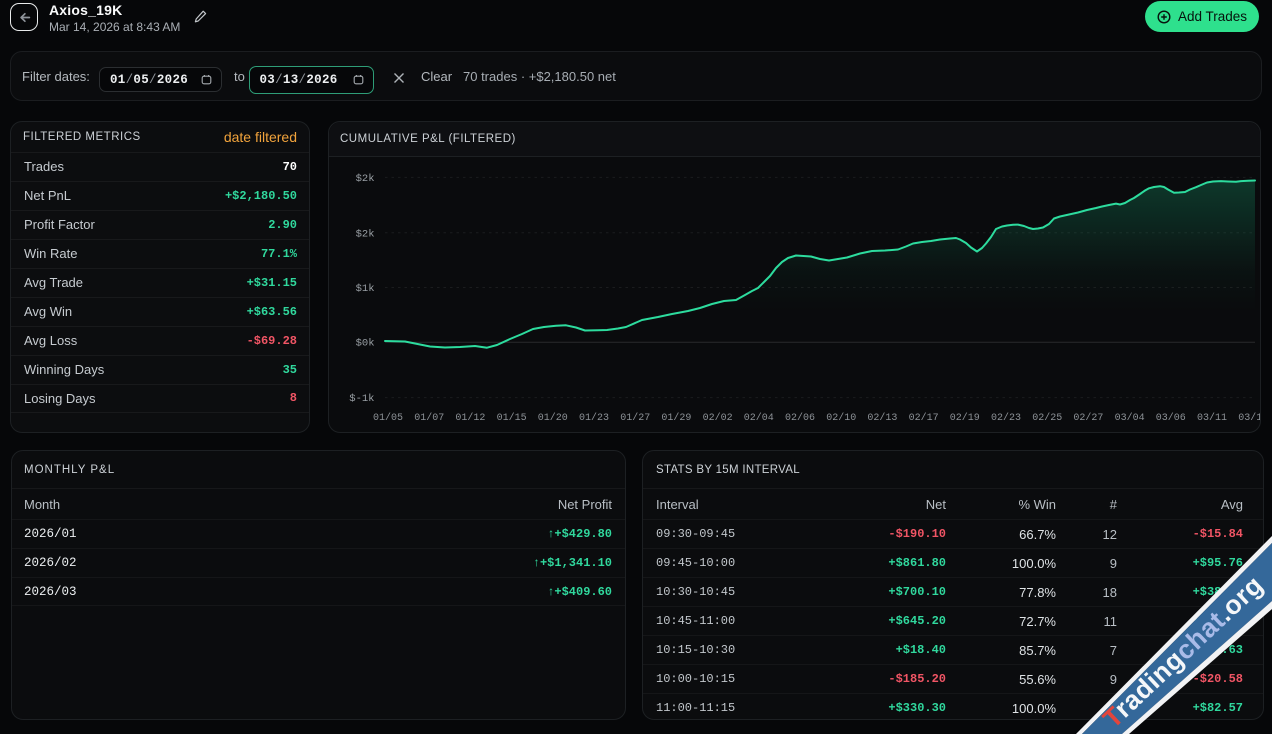 The height and width of the screenshot is (734, 1272). Describe the element at coordinates (429, 418) in the screenshot. I see `svg-text: 01/07` at that location.